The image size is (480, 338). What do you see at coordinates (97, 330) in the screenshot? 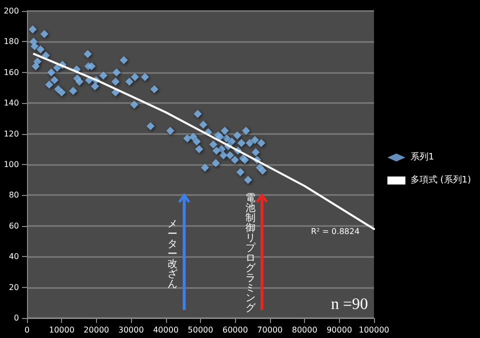
I see `x-tick-label: 20000` at bounding box center [97, 330].